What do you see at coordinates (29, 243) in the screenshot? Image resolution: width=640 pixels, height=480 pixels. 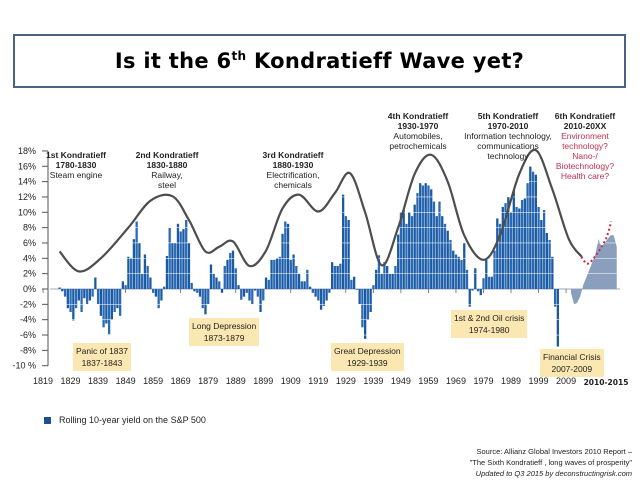 I see `y-tick-label: 6%` at bounding box center [29, 243].